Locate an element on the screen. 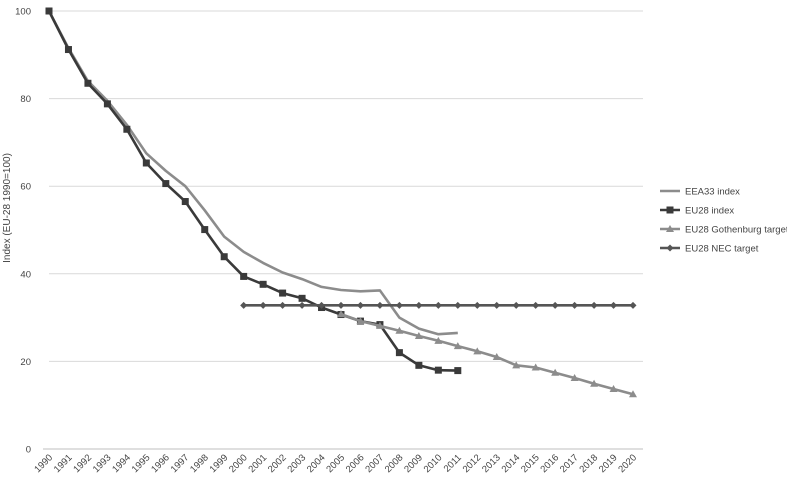 The height and width of the screenshot is (481, 787). x-tick-label: 1996 is located at coordinates (160, 463).